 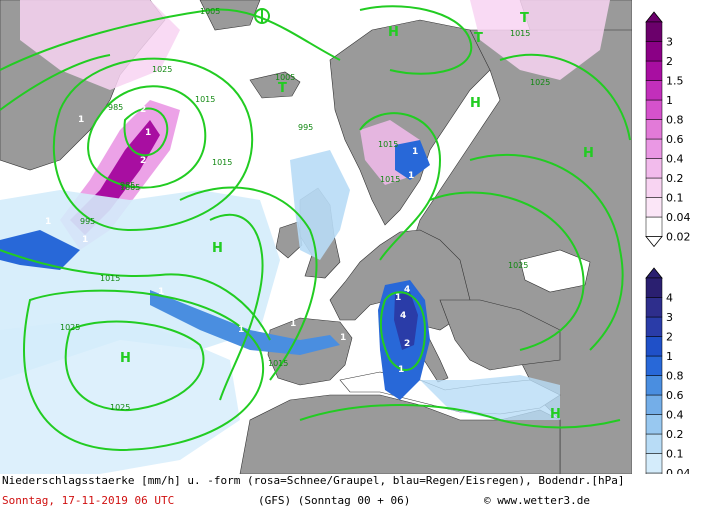 I want to click on isobar-low-outer, so click(x=152, y=144).